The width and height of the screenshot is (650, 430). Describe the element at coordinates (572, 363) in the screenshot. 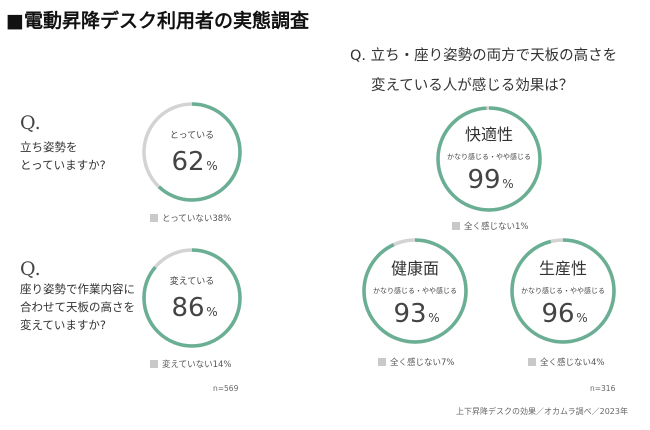

I see `productivity-legend-text: 全く感じない4%` at that location.